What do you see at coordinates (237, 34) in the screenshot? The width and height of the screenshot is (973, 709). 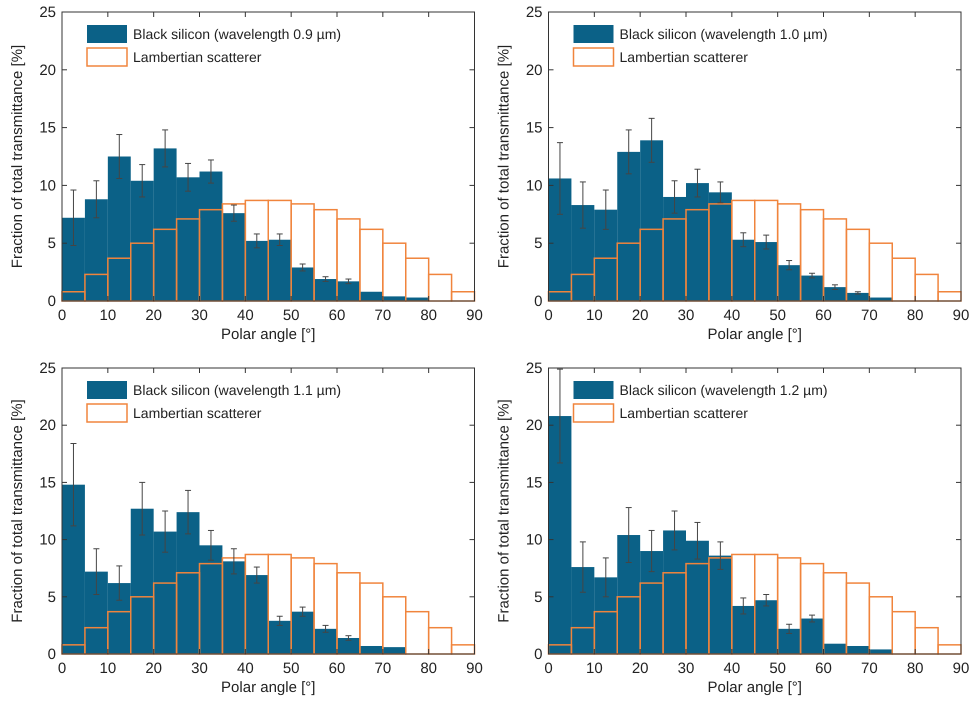 I see `legend-label: Black silicon (wavelength 0.9 µm)` at bounding box center [237, 34].